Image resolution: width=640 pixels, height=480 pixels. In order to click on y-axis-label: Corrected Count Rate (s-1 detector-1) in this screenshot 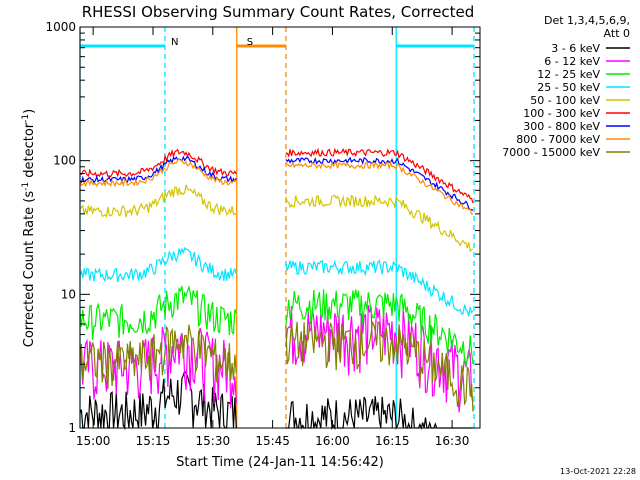, I will do `click(29, 228)`.